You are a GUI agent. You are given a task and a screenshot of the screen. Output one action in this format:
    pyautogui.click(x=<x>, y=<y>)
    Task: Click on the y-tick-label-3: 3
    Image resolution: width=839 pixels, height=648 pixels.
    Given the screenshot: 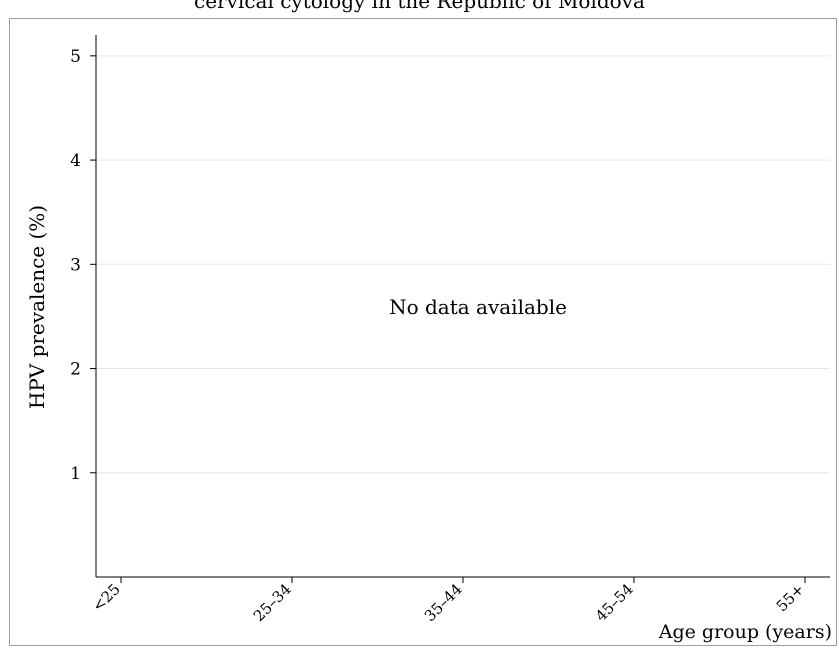 What is the action you would take?
    pyautogui.click(x=75, y=265)
    